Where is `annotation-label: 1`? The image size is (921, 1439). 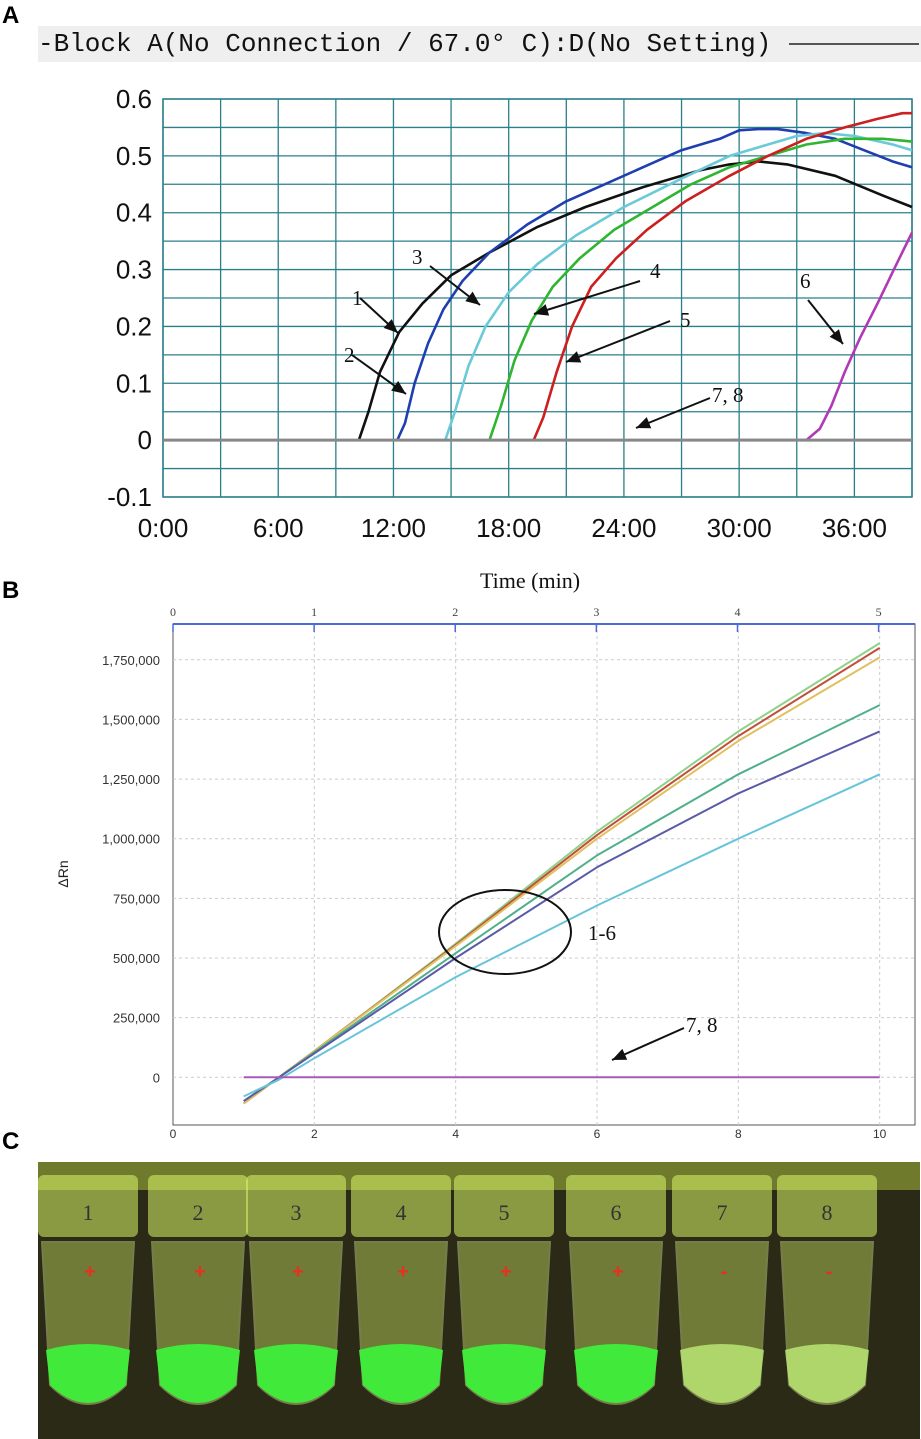 annotation-label: 1 is located at coordinates (357, 298).